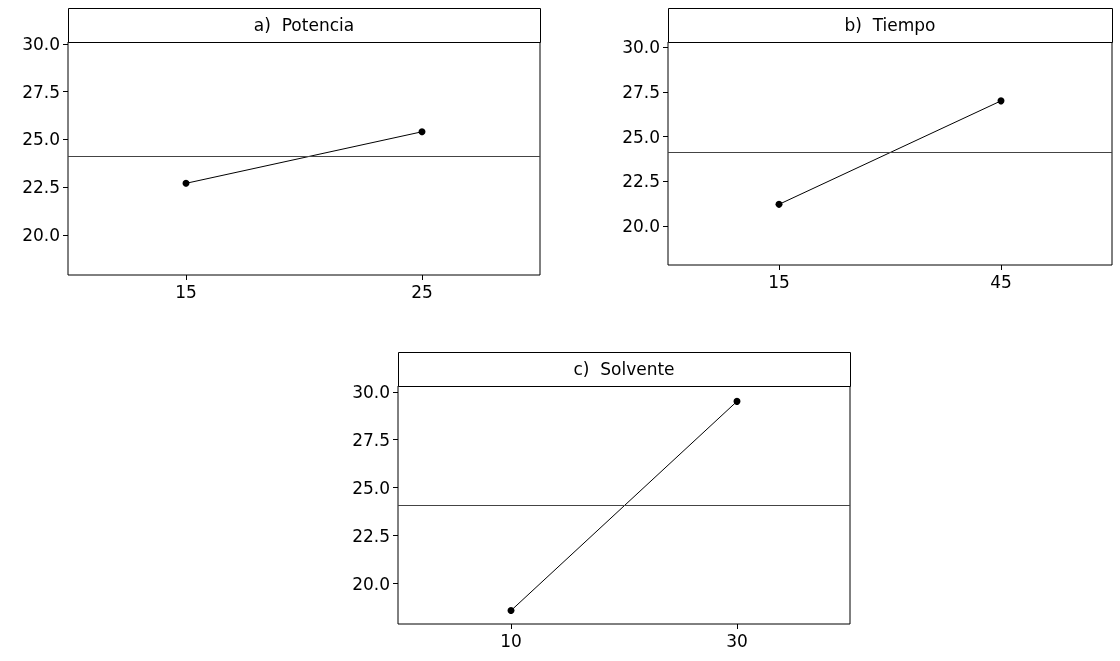  What do you see at coordinates (511, 640) in the screenshot?
I see `x-tick-label: 10` at bounding box center [511, 640].